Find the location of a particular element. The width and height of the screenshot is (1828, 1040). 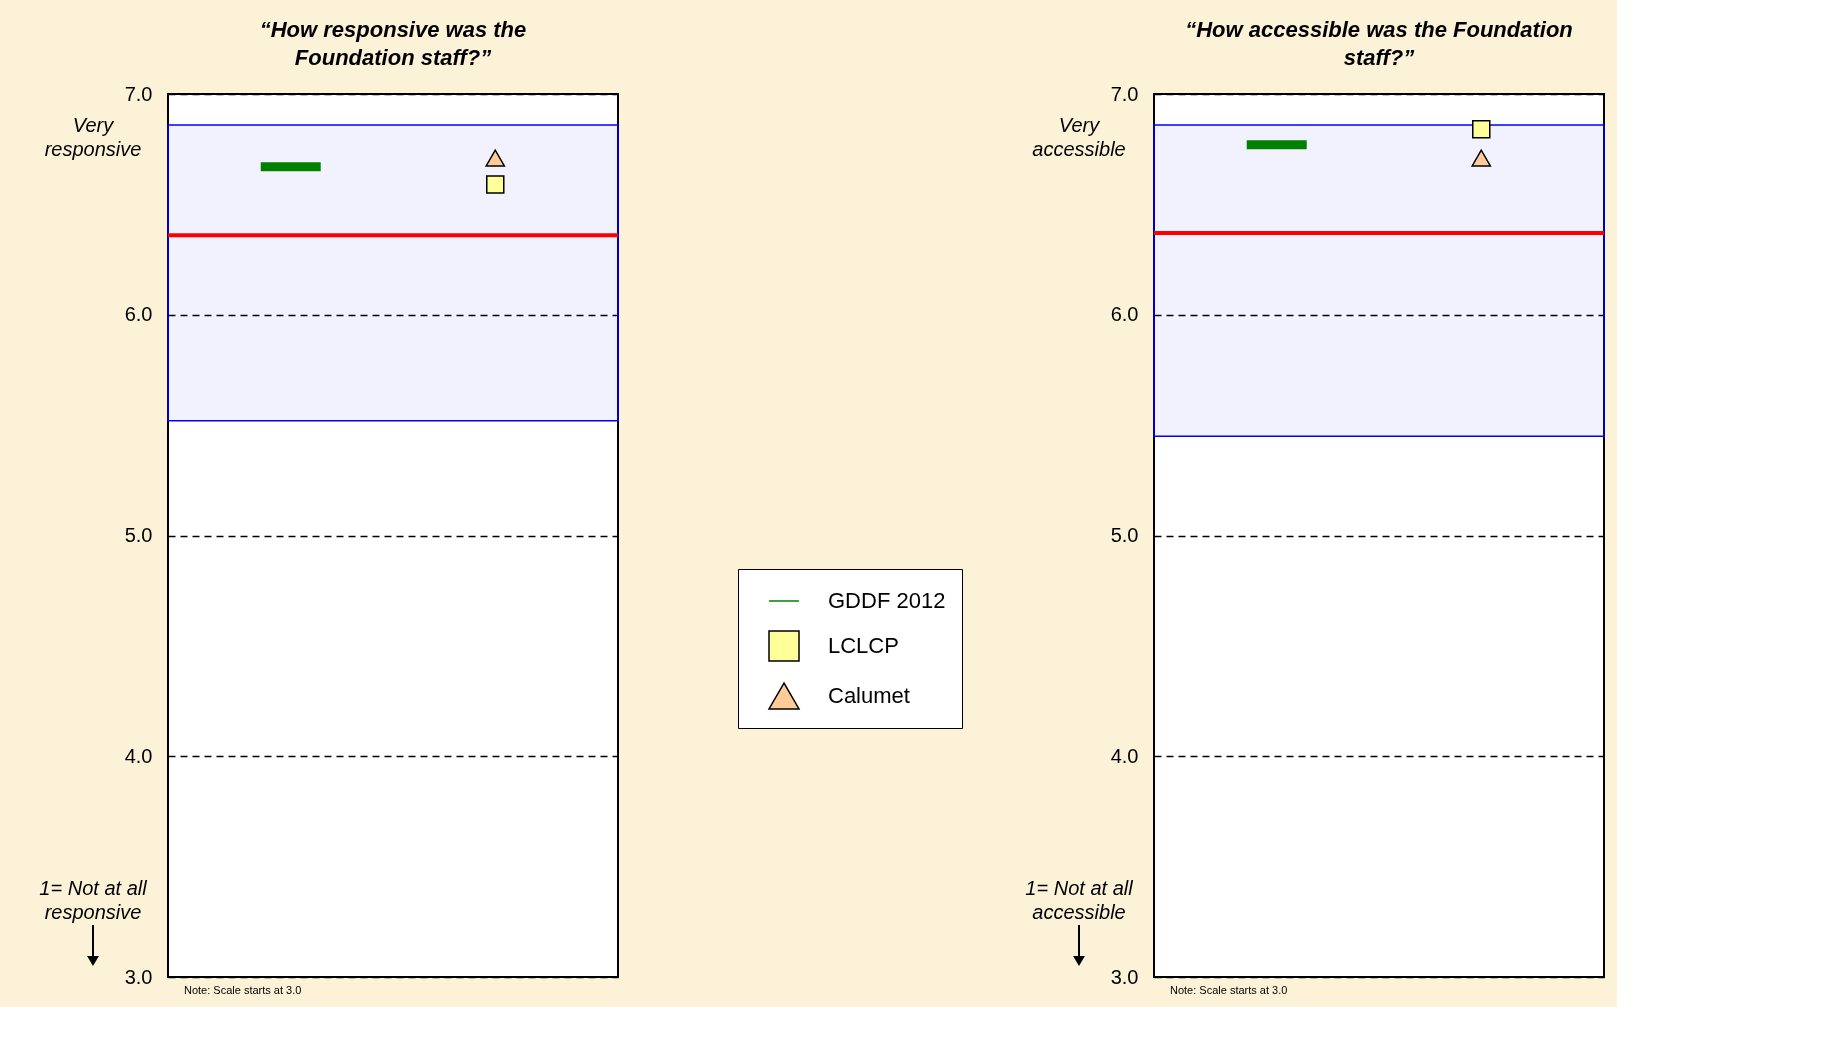

chart-title: “How accessible was the Foundation staff?” is located at coordinates (1379, 43).